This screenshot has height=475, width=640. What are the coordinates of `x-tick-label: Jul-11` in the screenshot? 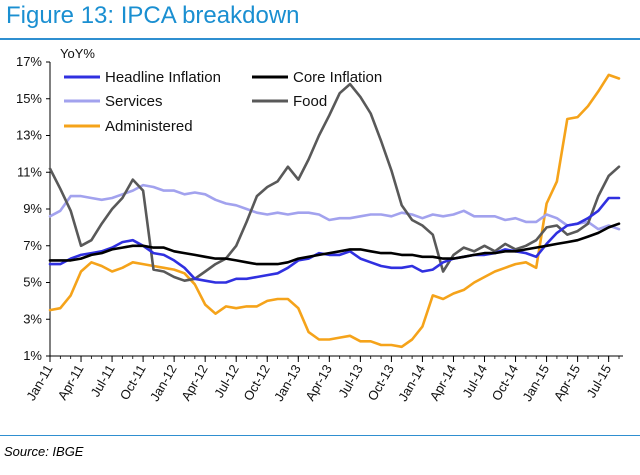 It's located at (102, 380).